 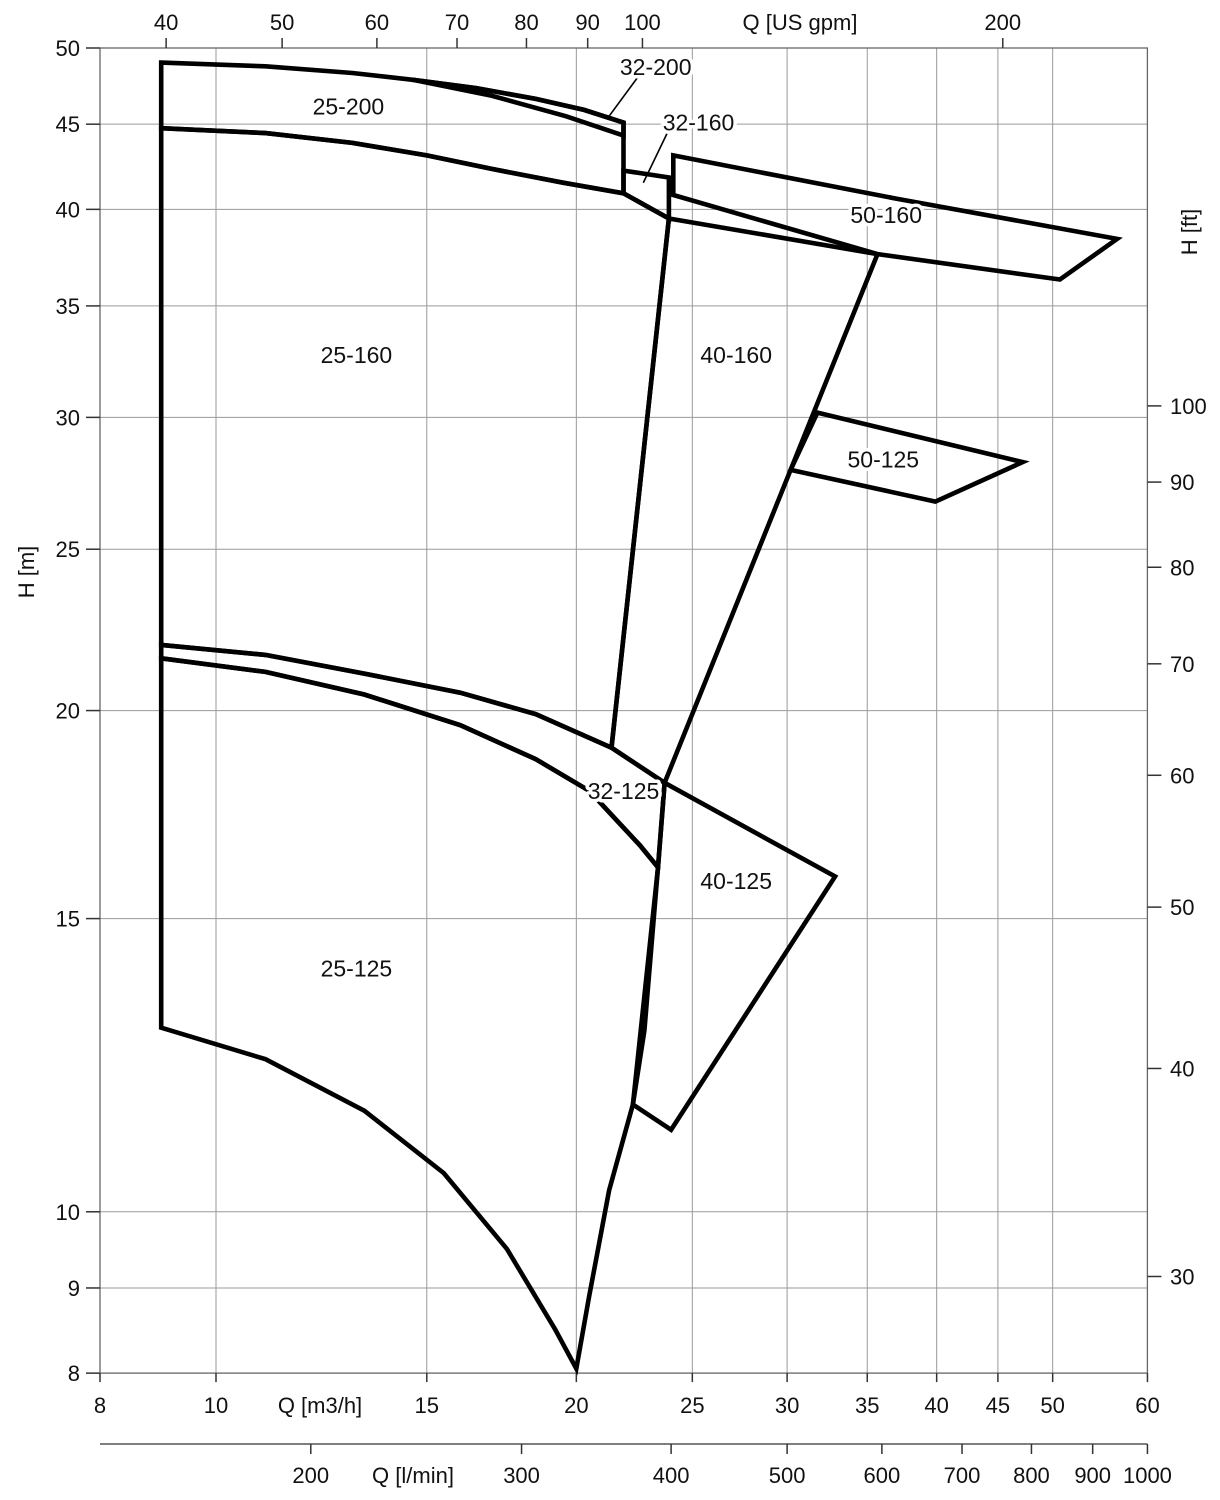 I want to click on y-axis-right-title: H [ft], so click(x=1189, y=232).